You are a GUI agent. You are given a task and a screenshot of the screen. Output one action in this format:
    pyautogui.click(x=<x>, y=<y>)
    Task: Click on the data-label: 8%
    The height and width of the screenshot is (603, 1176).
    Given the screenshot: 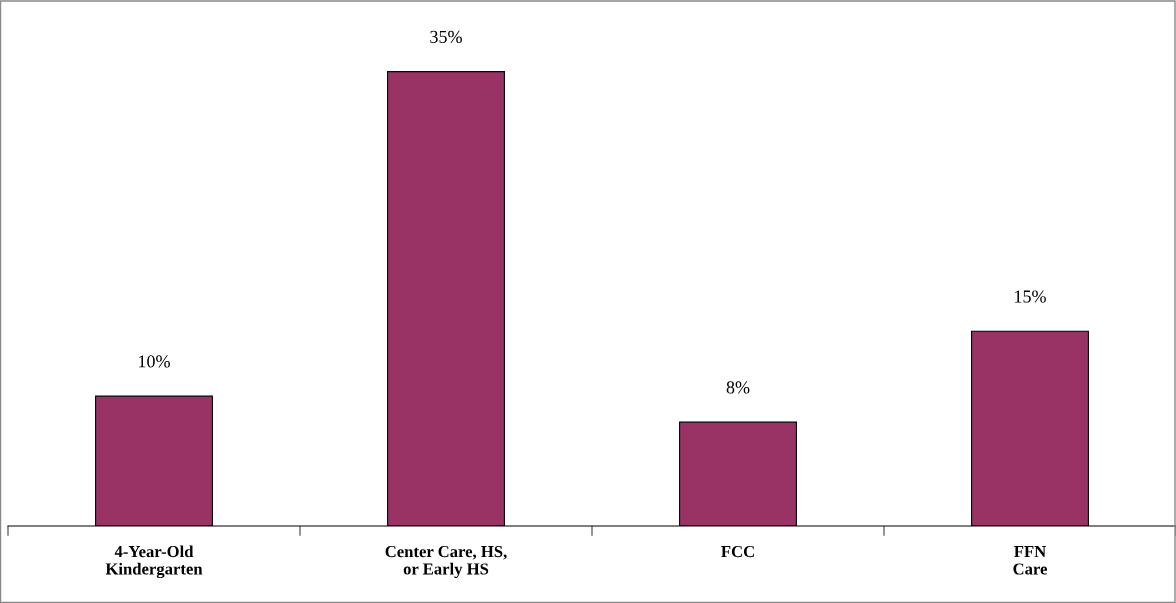 What is the action you would take?
    pyautogui.click(x=738, y=387)
    